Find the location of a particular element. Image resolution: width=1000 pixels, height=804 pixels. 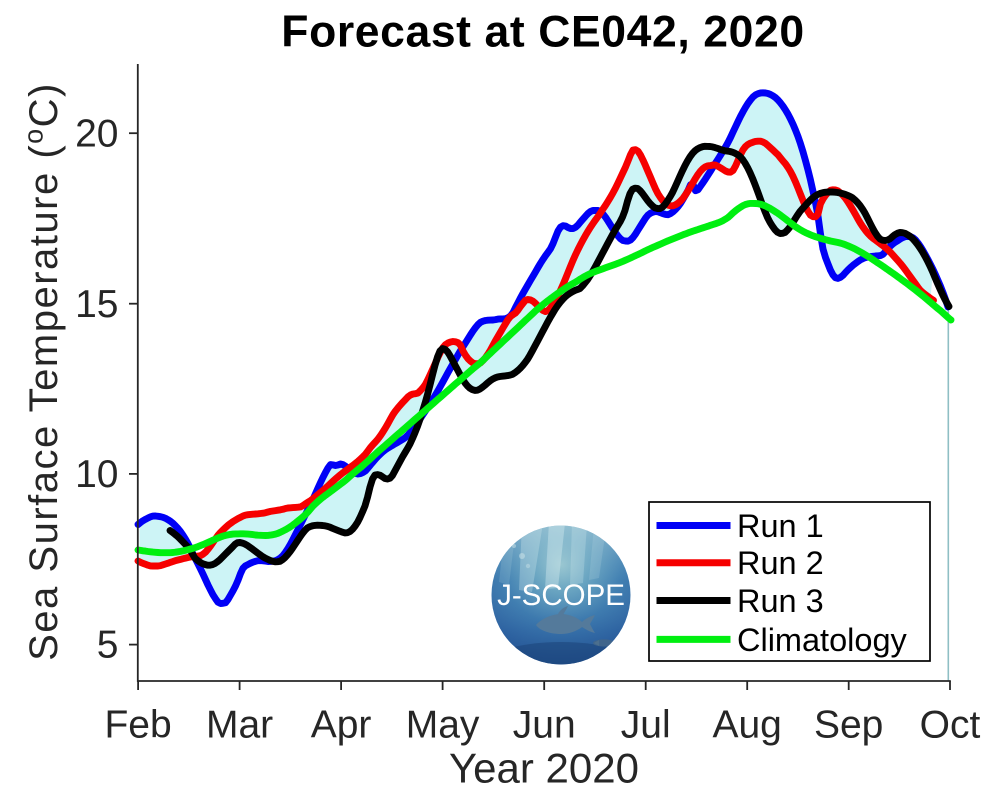

svg-text: Apr is located at coordinates (341, 725).